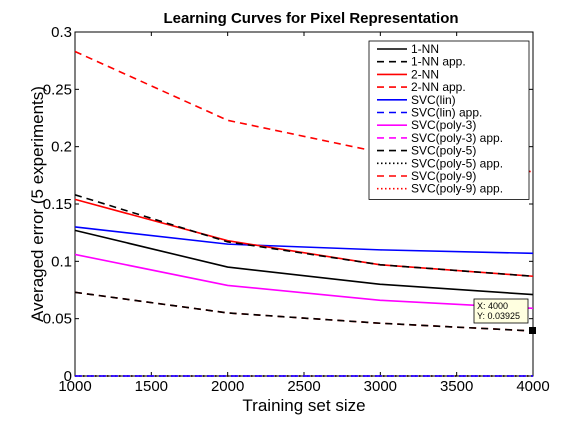 The image size is (588, 421). I want to click on legend-label: 2-NN app., so click(438, 87).